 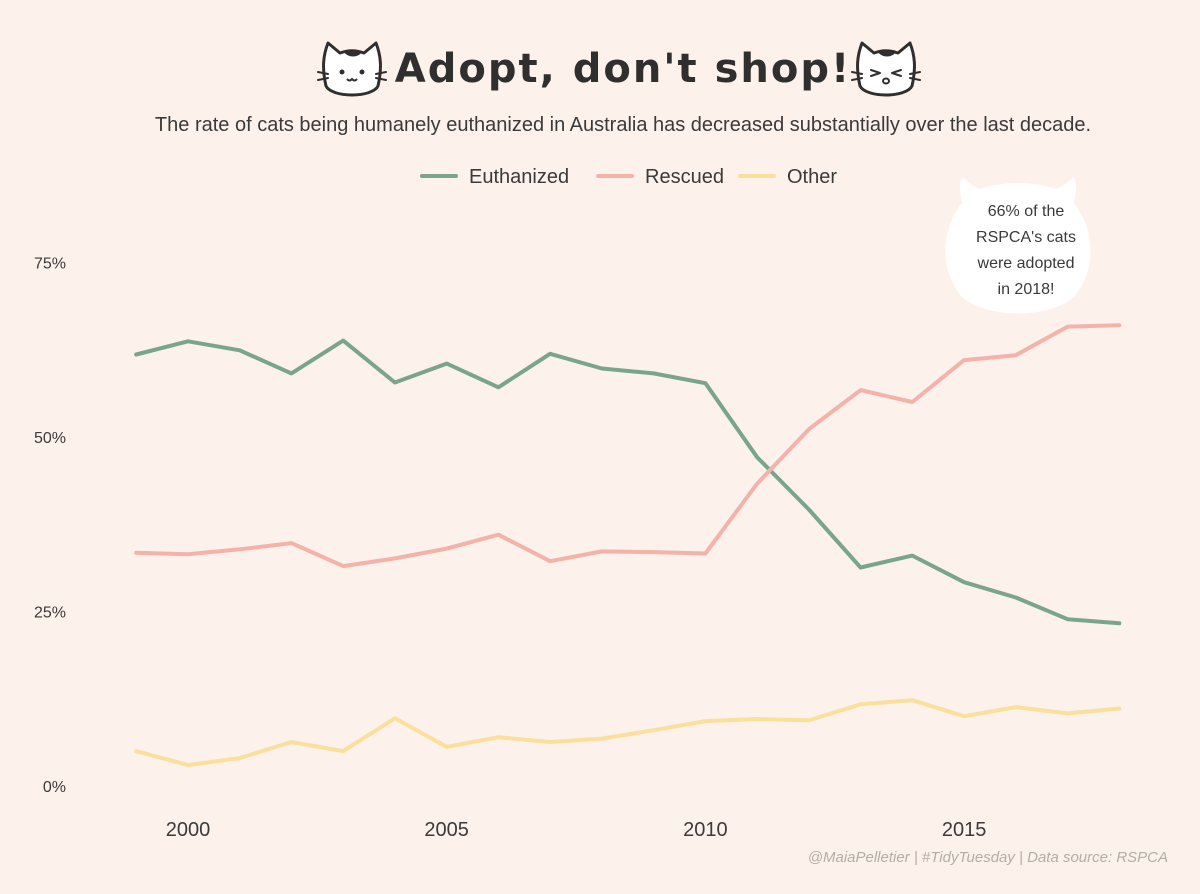 I want to click on legend-label-euthanized: Euthanized, so click(x=519, y=177).